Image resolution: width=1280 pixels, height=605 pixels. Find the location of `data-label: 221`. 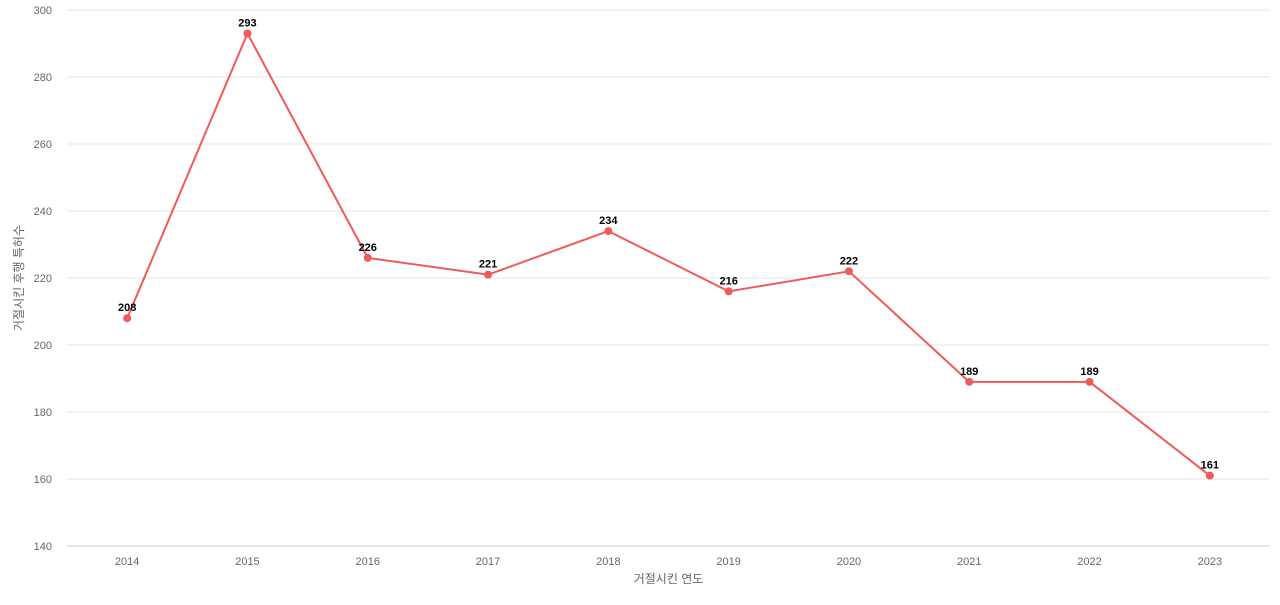

data-label: 221 is located at coordinates (488, 265).